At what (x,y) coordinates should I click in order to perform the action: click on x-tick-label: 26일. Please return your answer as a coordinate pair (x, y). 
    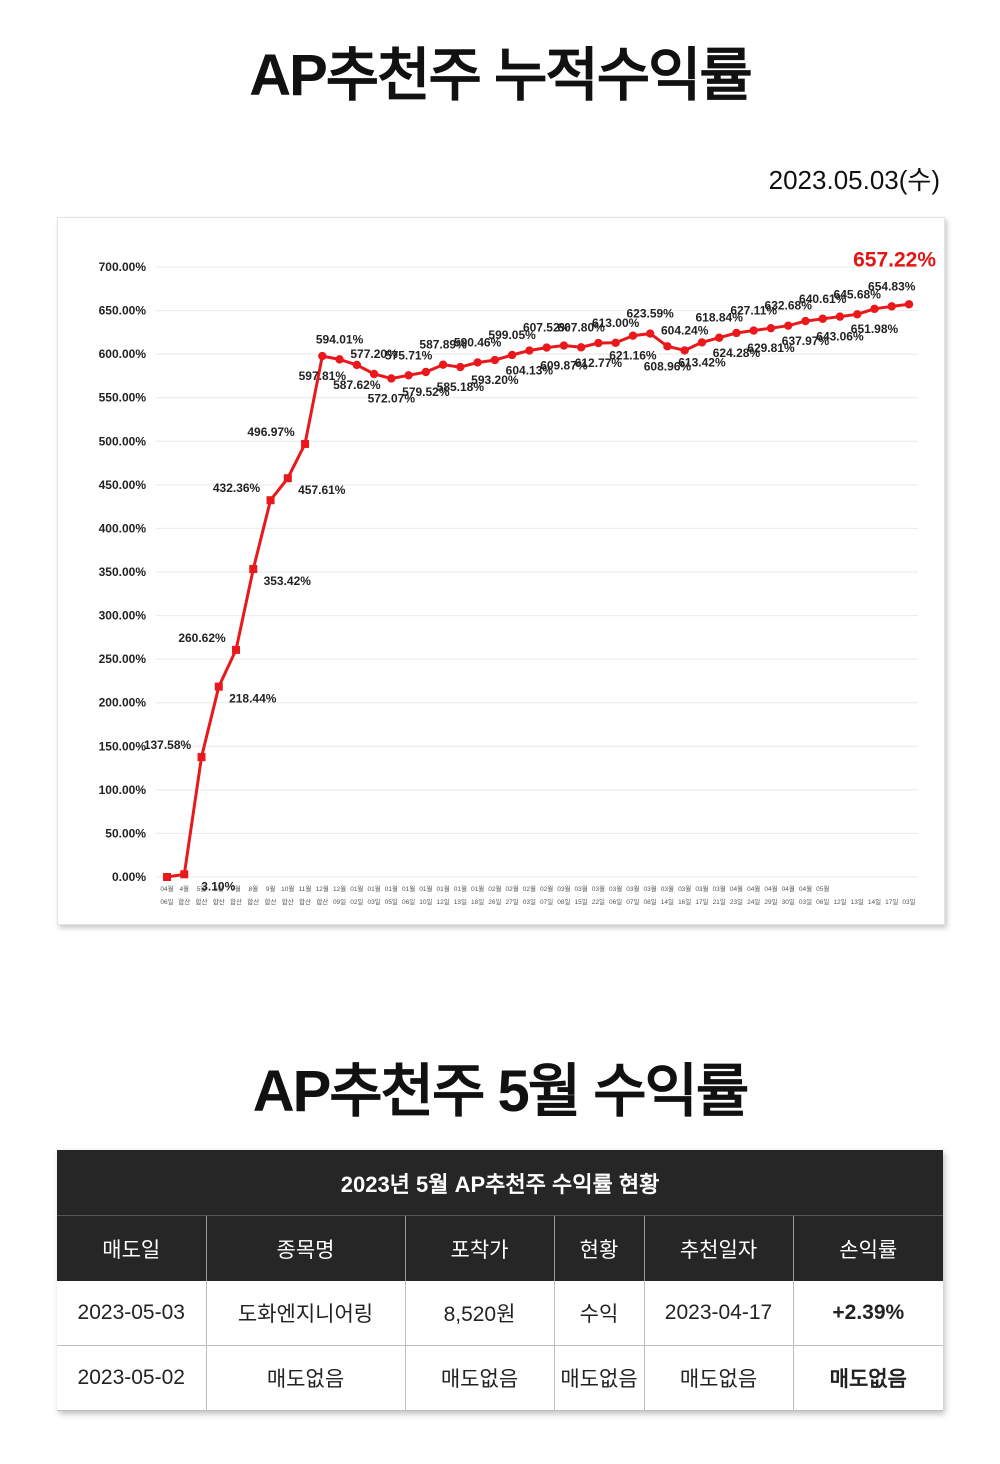
    Looking at the image, I should click on (494, 901).